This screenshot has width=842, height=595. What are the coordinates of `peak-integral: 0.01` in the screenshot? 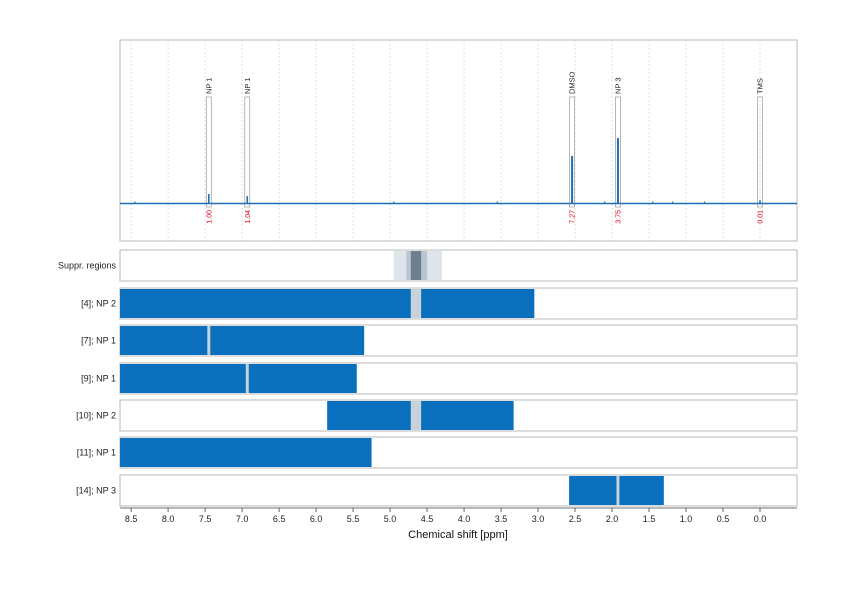 It's located at (761, 217).